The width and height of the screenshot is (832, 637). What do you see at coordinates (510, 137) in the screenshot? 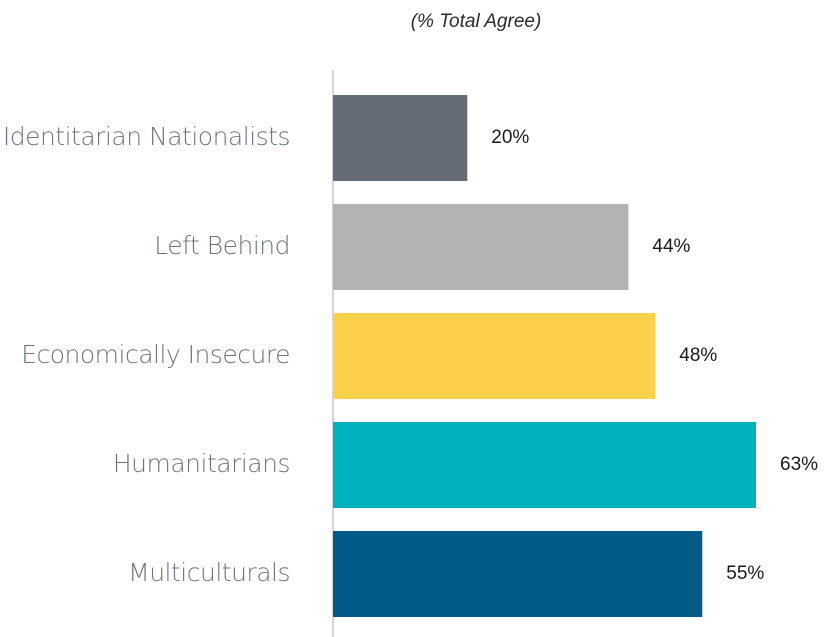
I see `value-label: 20%` at bounding box center [510, 137].